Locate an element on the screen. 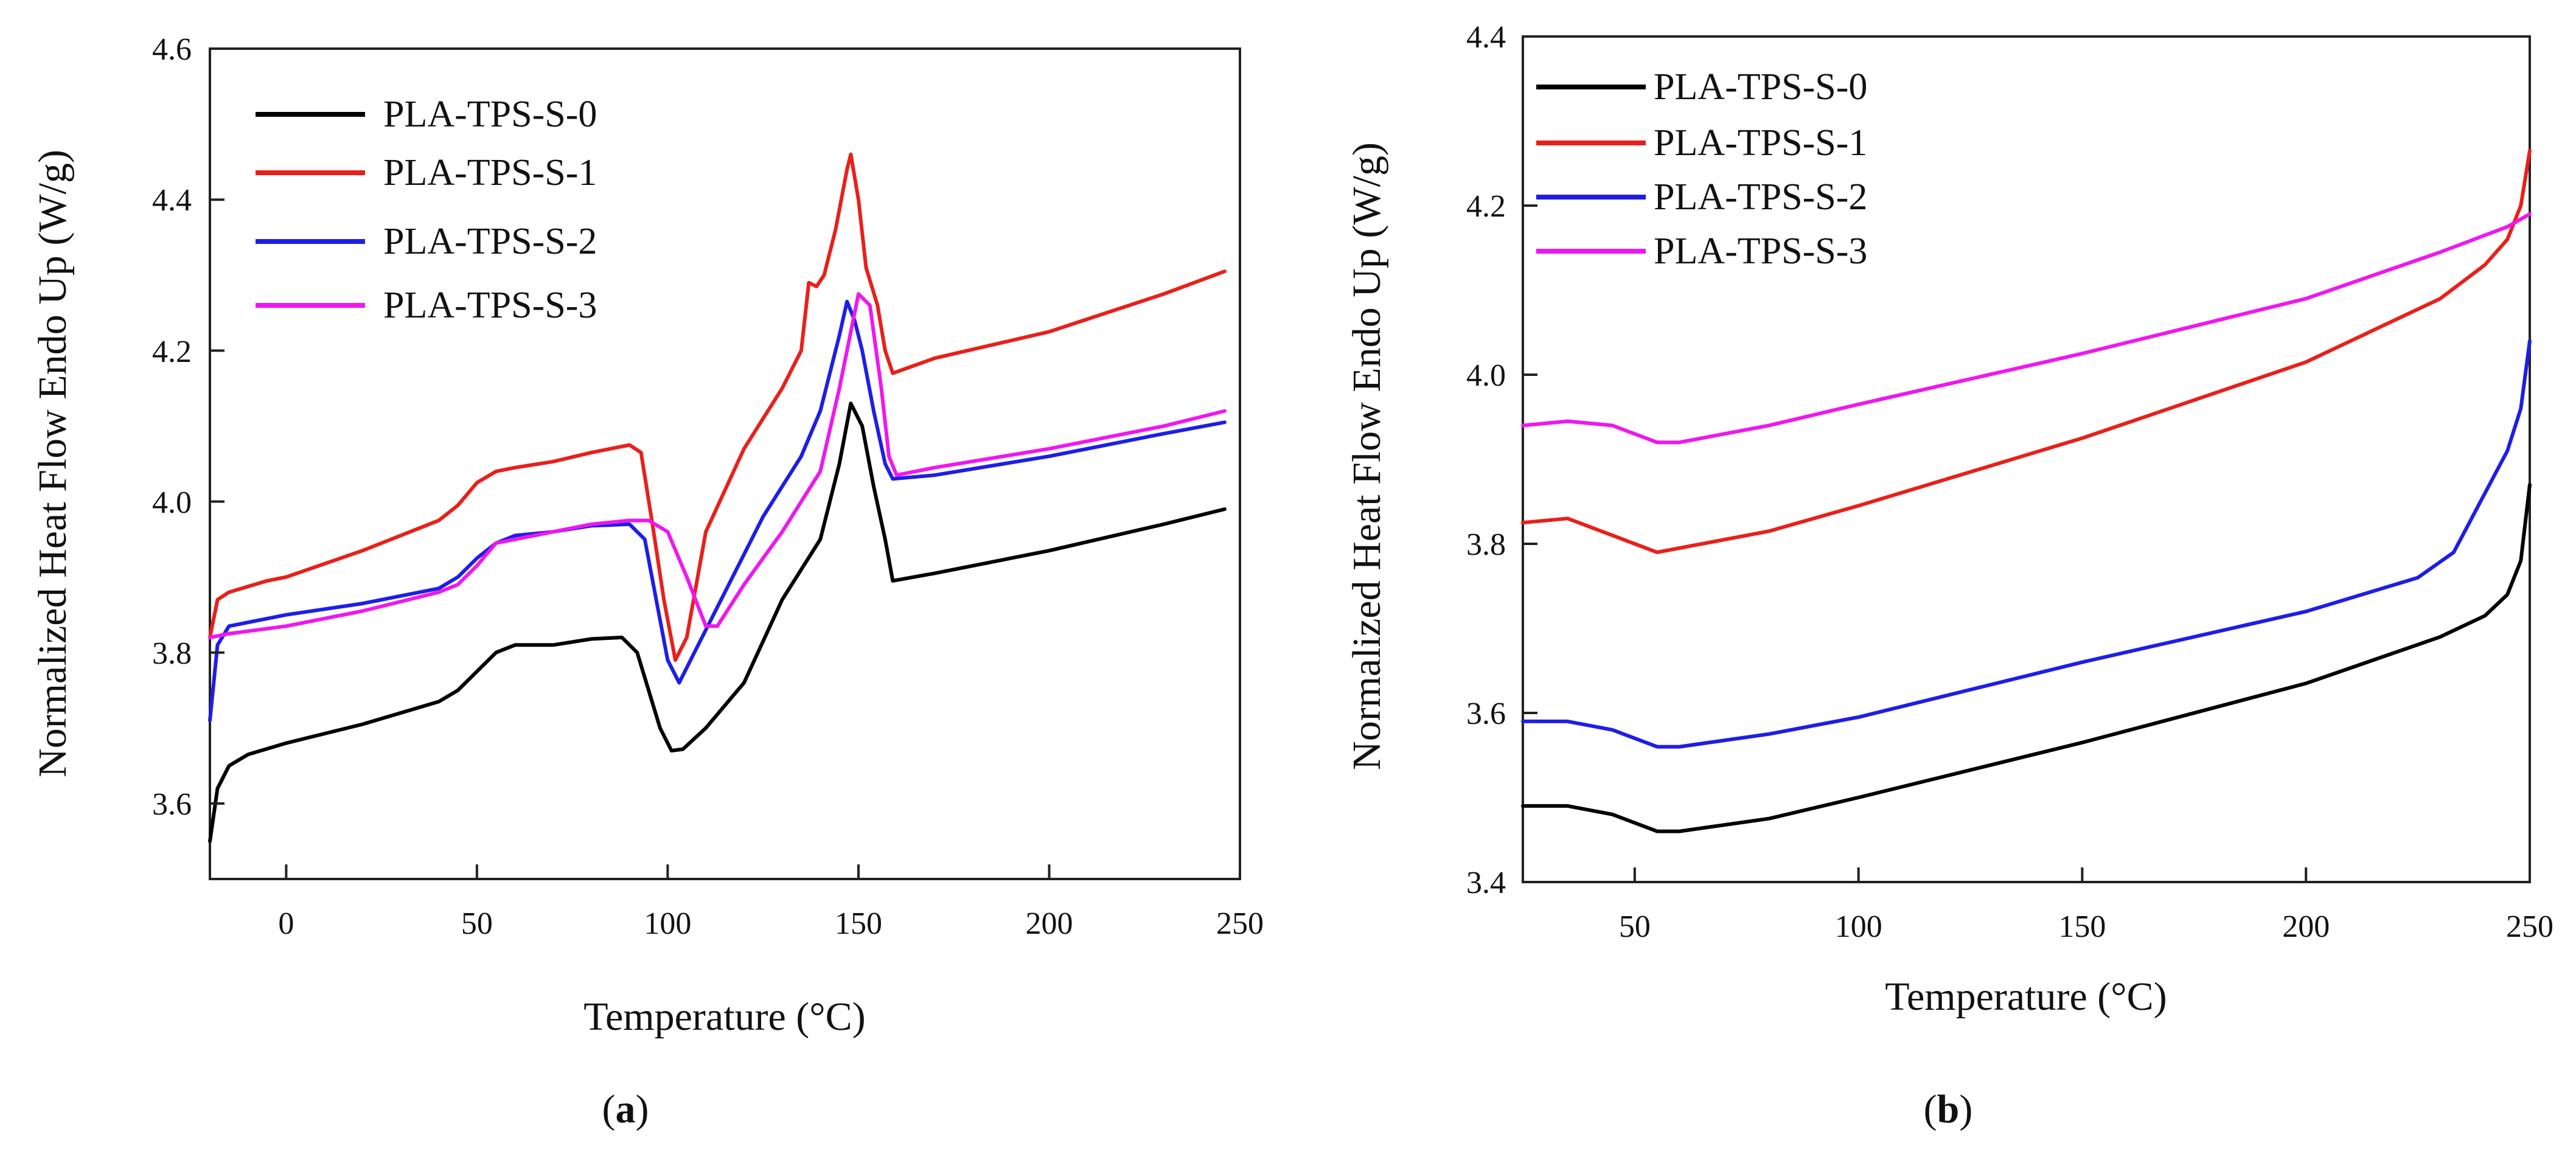  x-tick-label-a-4: 200 is located at coordinates (1049, 923).